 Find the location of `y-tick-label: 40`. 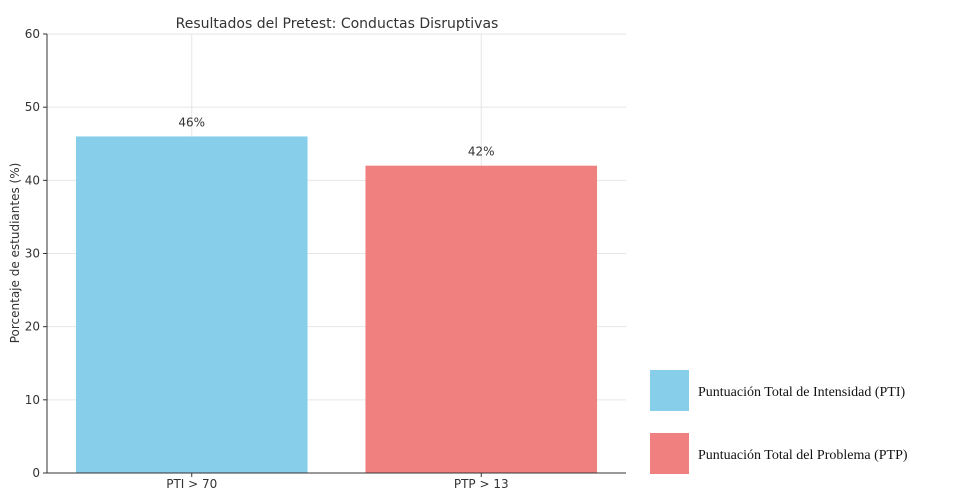

y-tick-label: 40 is located at coordinates (32, 180).